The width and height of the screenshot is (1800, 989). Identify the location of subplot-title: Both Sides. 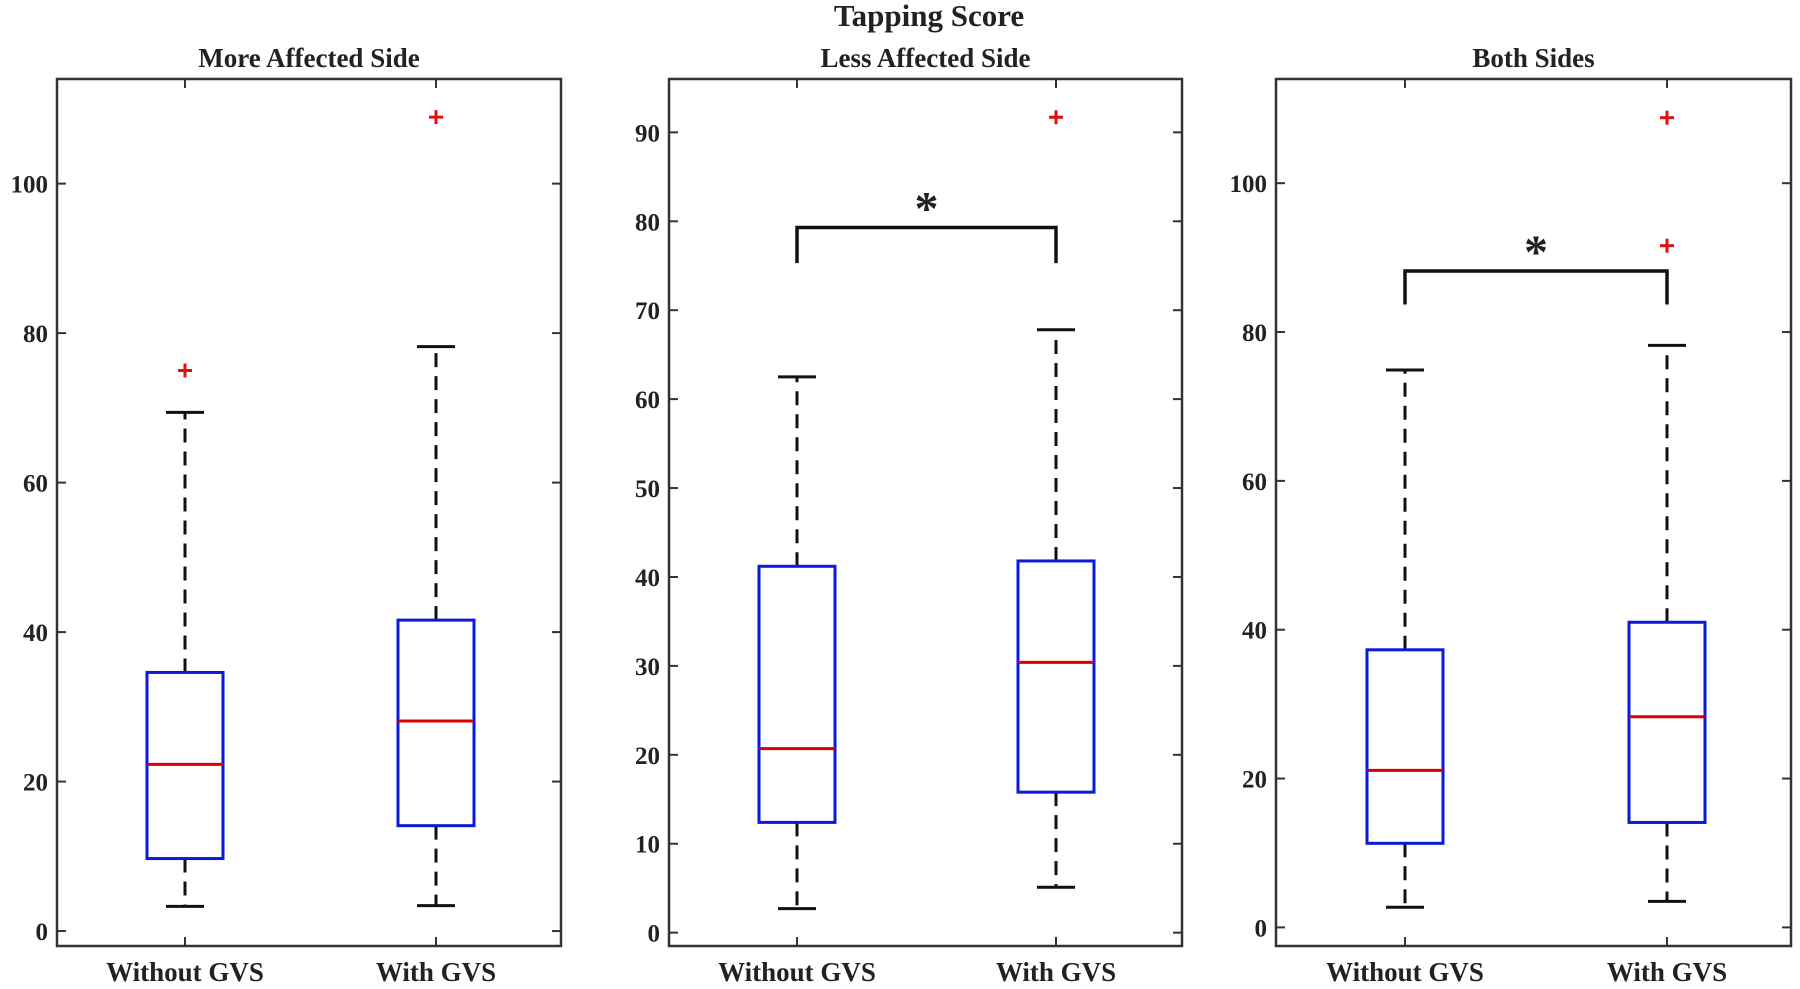
(1533, 58).